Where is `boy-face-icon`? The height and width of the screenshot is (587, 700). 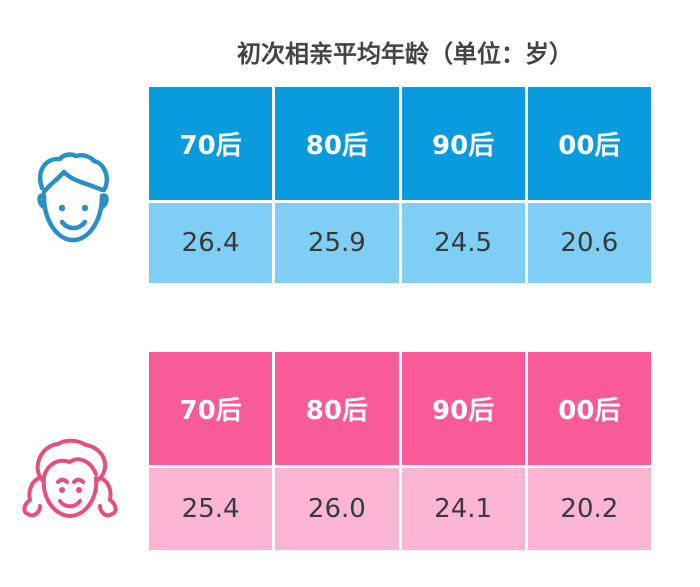
boy-face-icon is located at coordinates (73, 197).